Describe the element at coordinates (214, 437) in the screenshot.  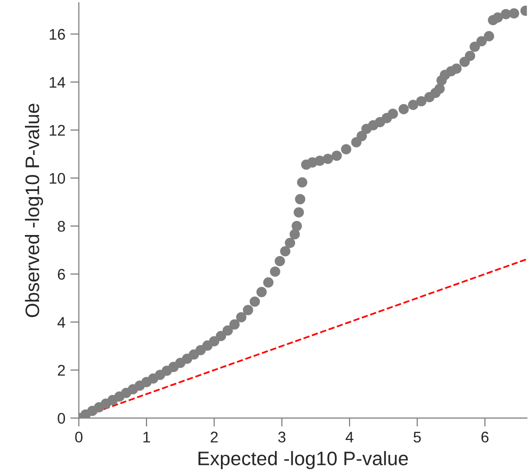
I see `x-tick-label: 2` at that location.